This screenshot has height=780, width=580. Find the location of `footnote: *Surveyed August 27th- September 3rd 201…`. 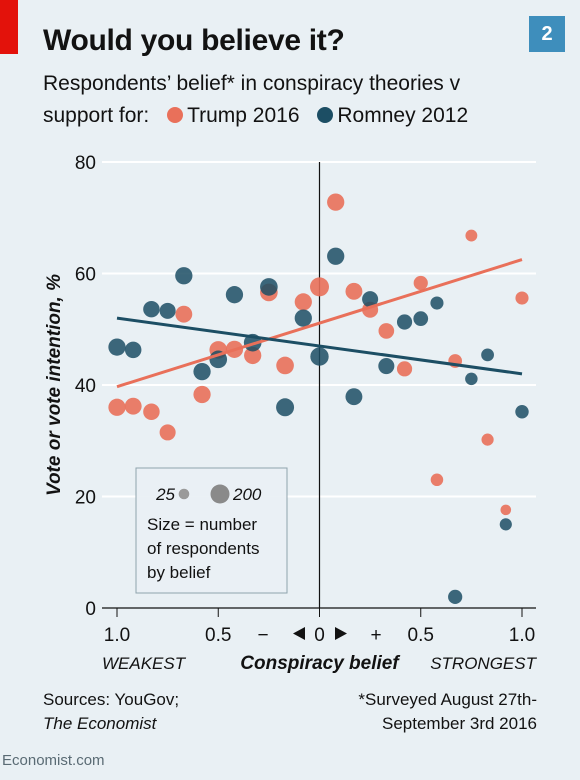

footnote: *Surveyed August 27th- September 3rd 201… is located at coordinates (447, 712).